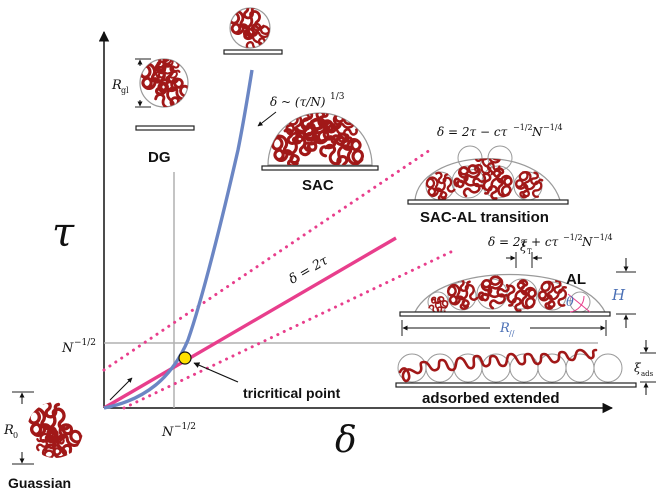  I want to click on svg-text: gl, so click(125, 90).